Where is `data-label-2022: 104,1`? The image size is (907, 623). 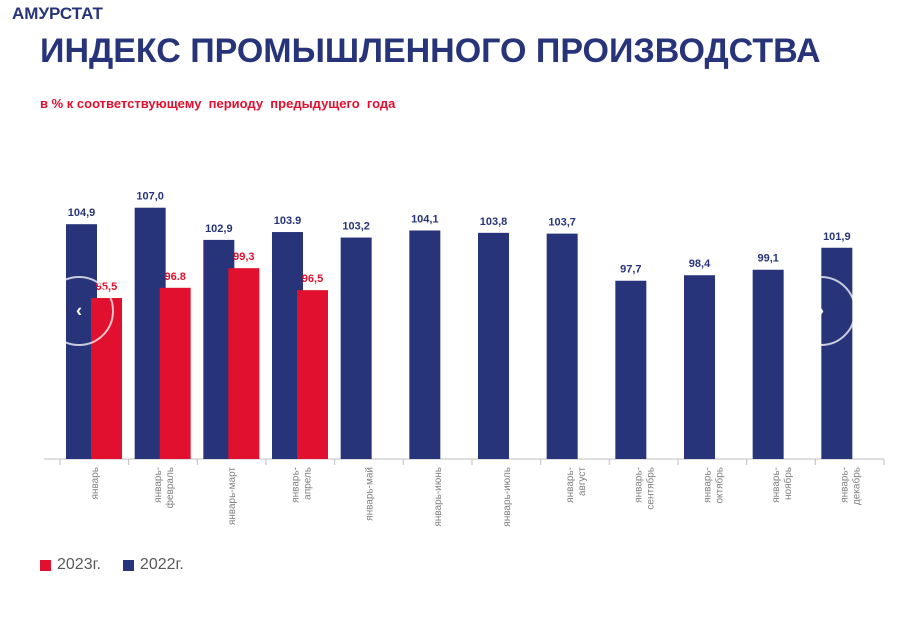 data-label-2022: 104,1 is located at coordinates (425, 219).